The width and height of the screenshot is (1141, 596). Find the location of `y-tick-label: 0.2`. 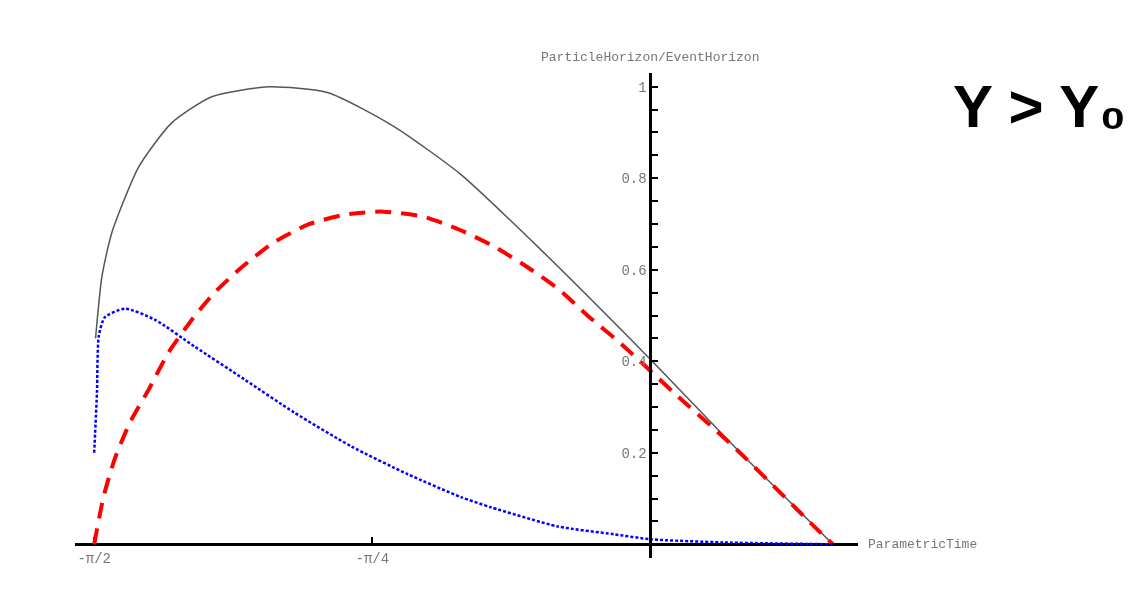

y-tick-label: 0.2 is located at coordinates (634, 453).